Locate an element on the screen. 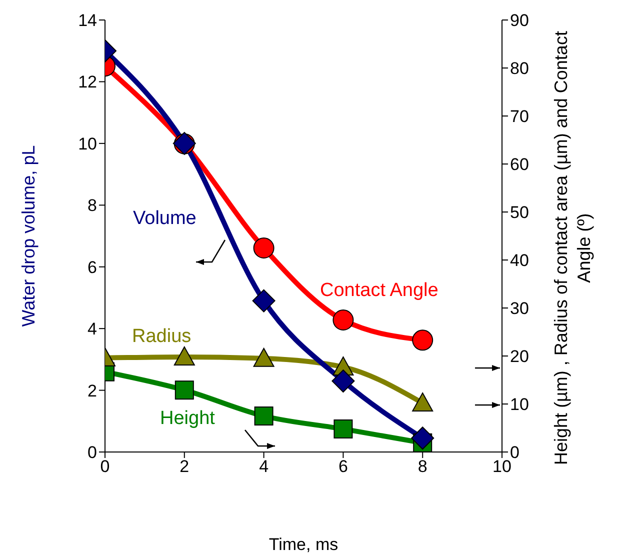  series-label: Contact Angle is located at coordinates (379, 291).